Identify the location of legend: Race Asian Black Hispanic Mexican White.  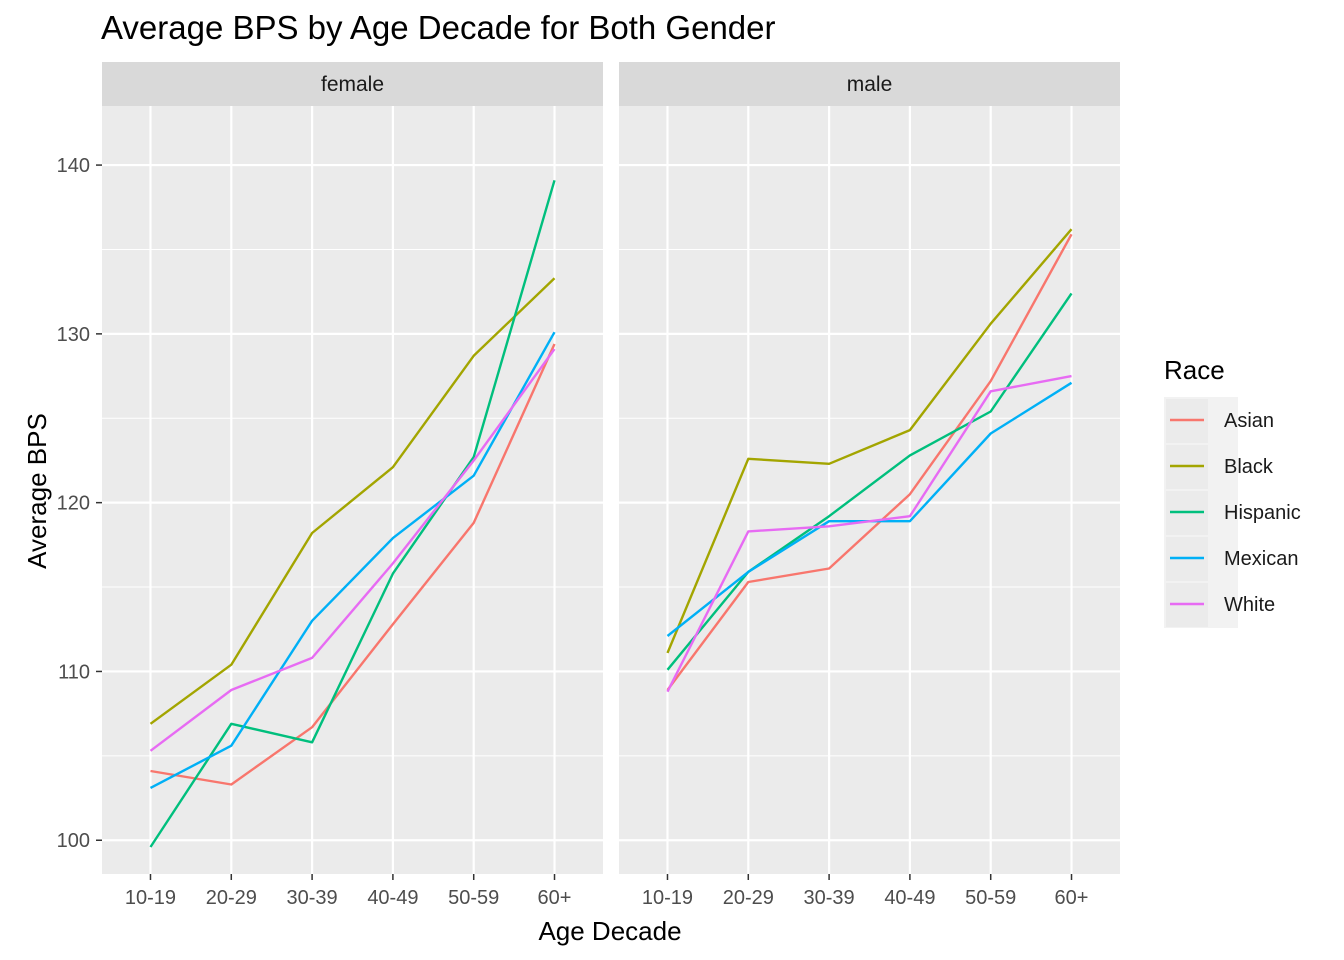
(1232, 491).